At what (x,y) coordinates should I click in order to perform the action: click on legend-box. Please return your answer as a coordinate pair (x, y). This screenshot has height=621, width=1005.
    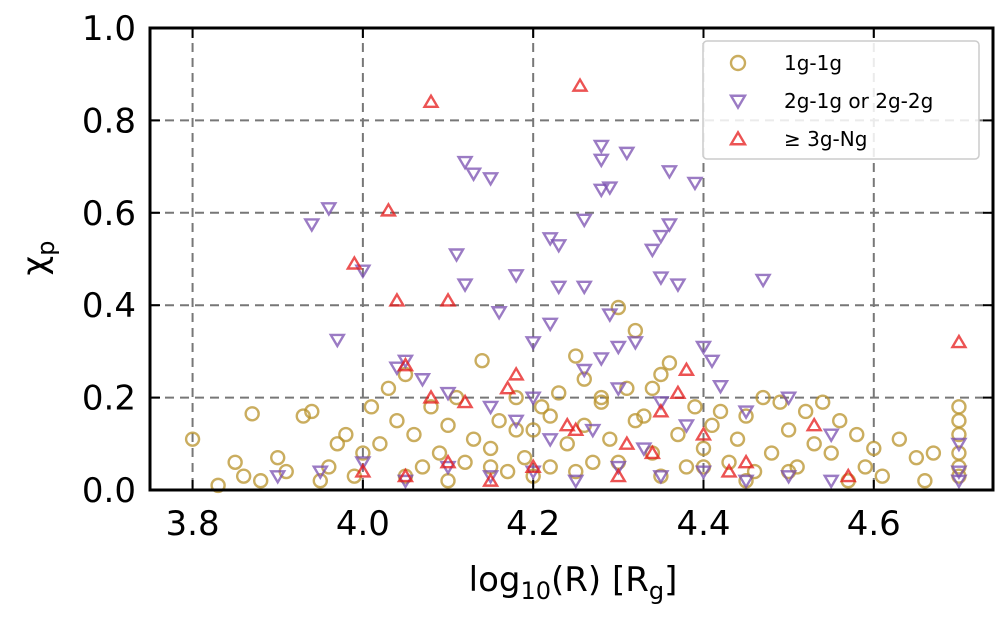
    Looking at the image, I should click on (841, 100).